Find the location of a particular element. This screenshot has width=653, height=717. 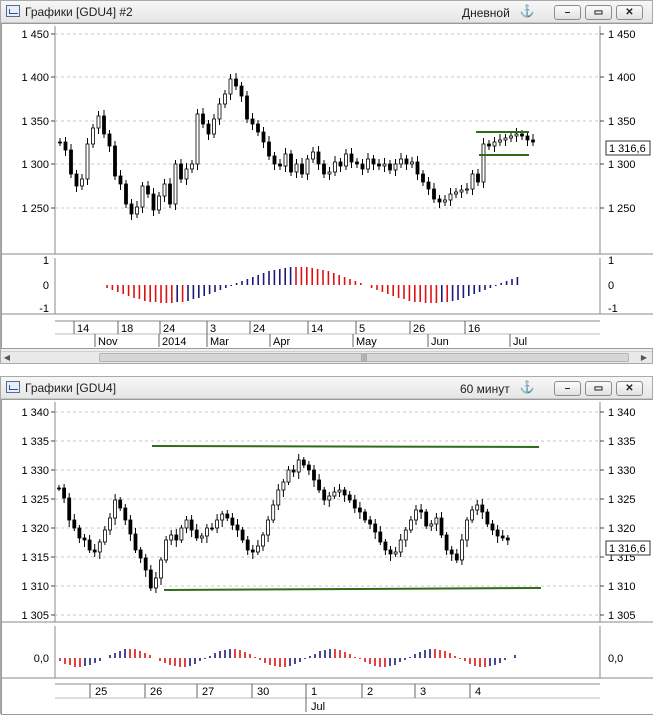

minimize-icon: – is located at coordinates (567, 12).